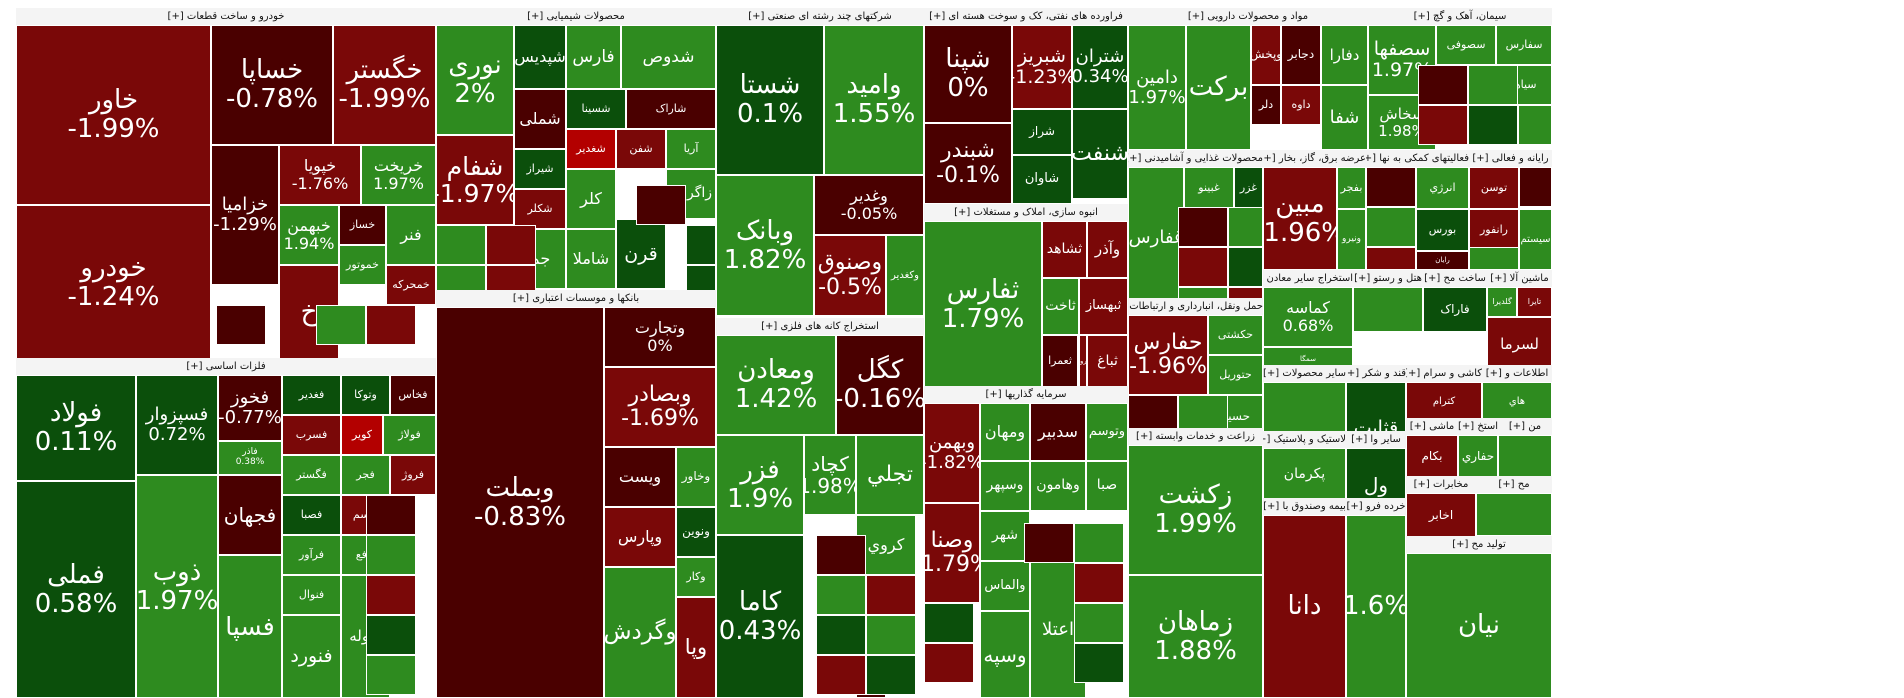  I want to click on sector-title: بیمه وصندوق با [+], so click(1304, 507).